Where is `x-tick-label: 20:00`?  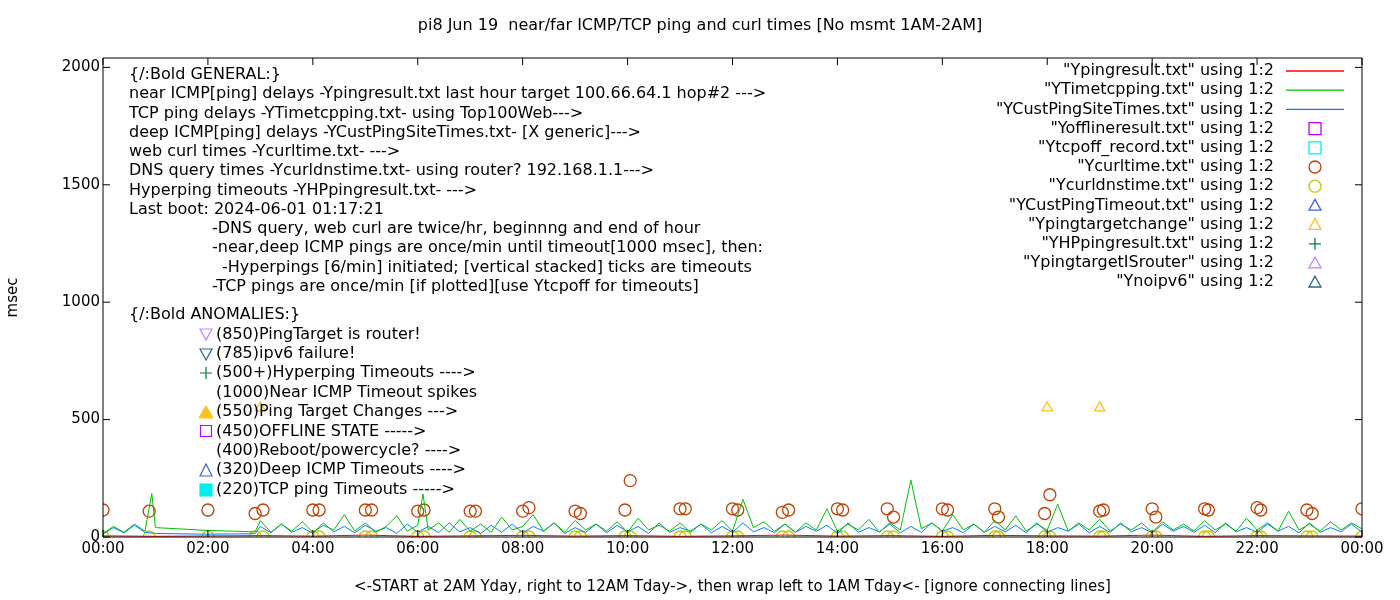 x-tick-label: 20:00 is located at coordinates (1152, 547).